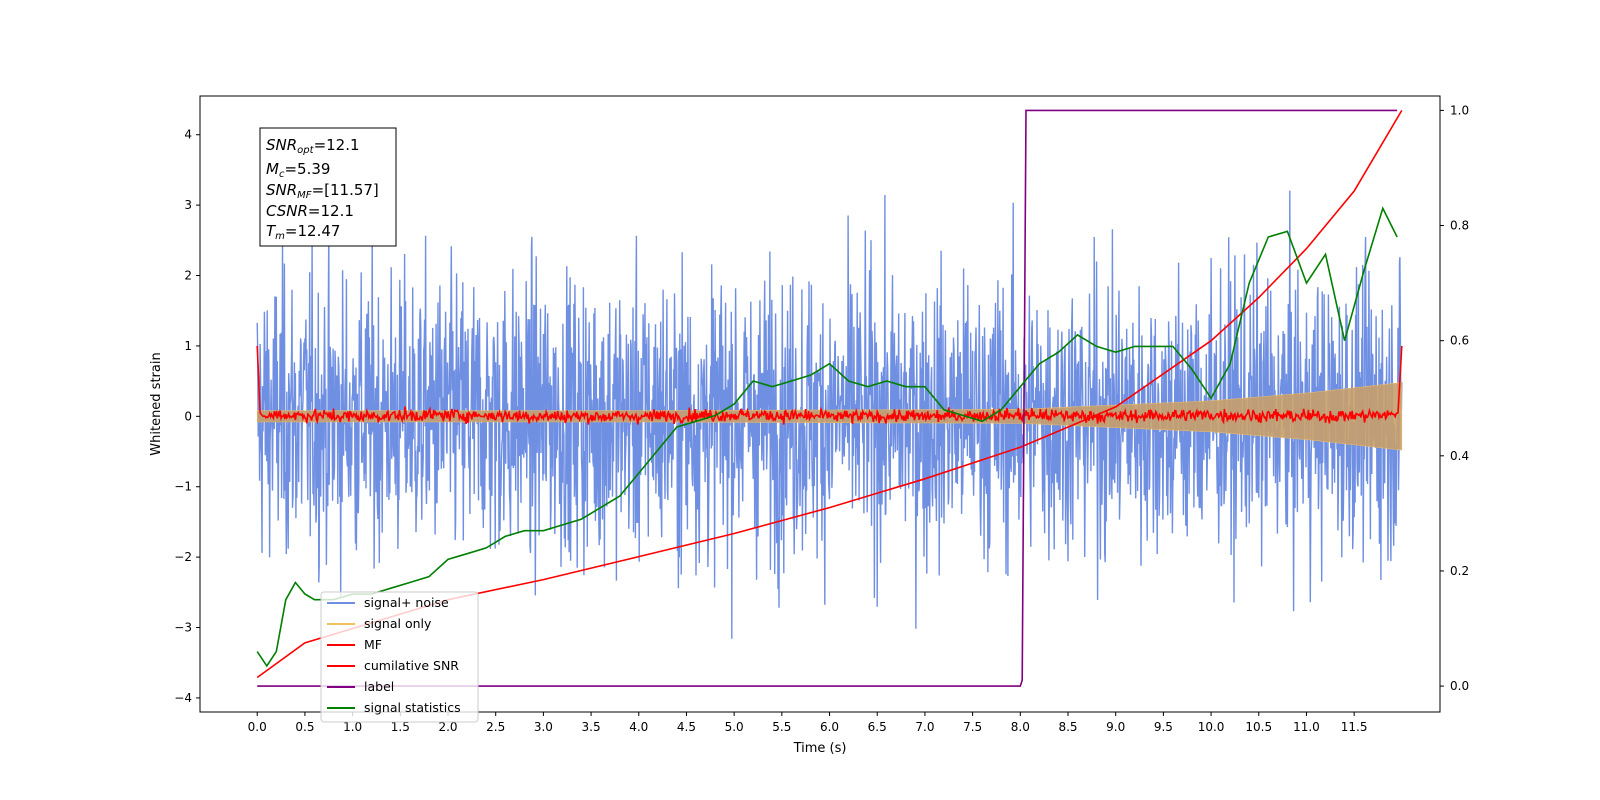 This screenshot has height=800, width=1600. Describe the element at coordinates (188, 346) in the screenshot. I see `y-tick-label: 1` at that location.